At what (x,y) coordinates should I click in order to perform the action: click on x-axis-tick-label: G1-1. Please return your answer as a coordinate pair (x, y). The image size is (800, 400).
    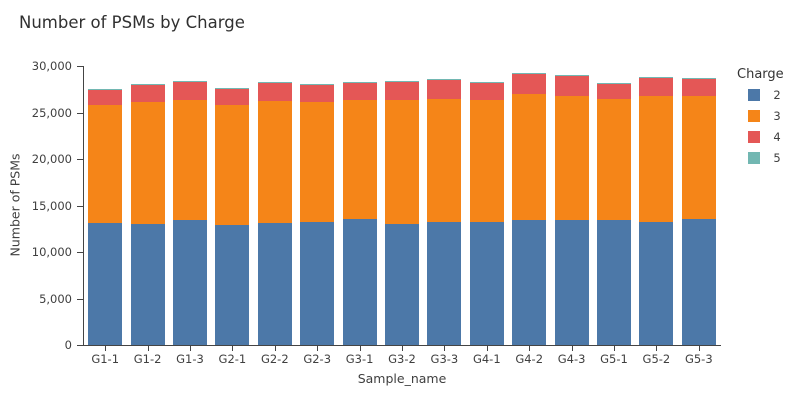
    Looking at the image, I should click on (105, 359).